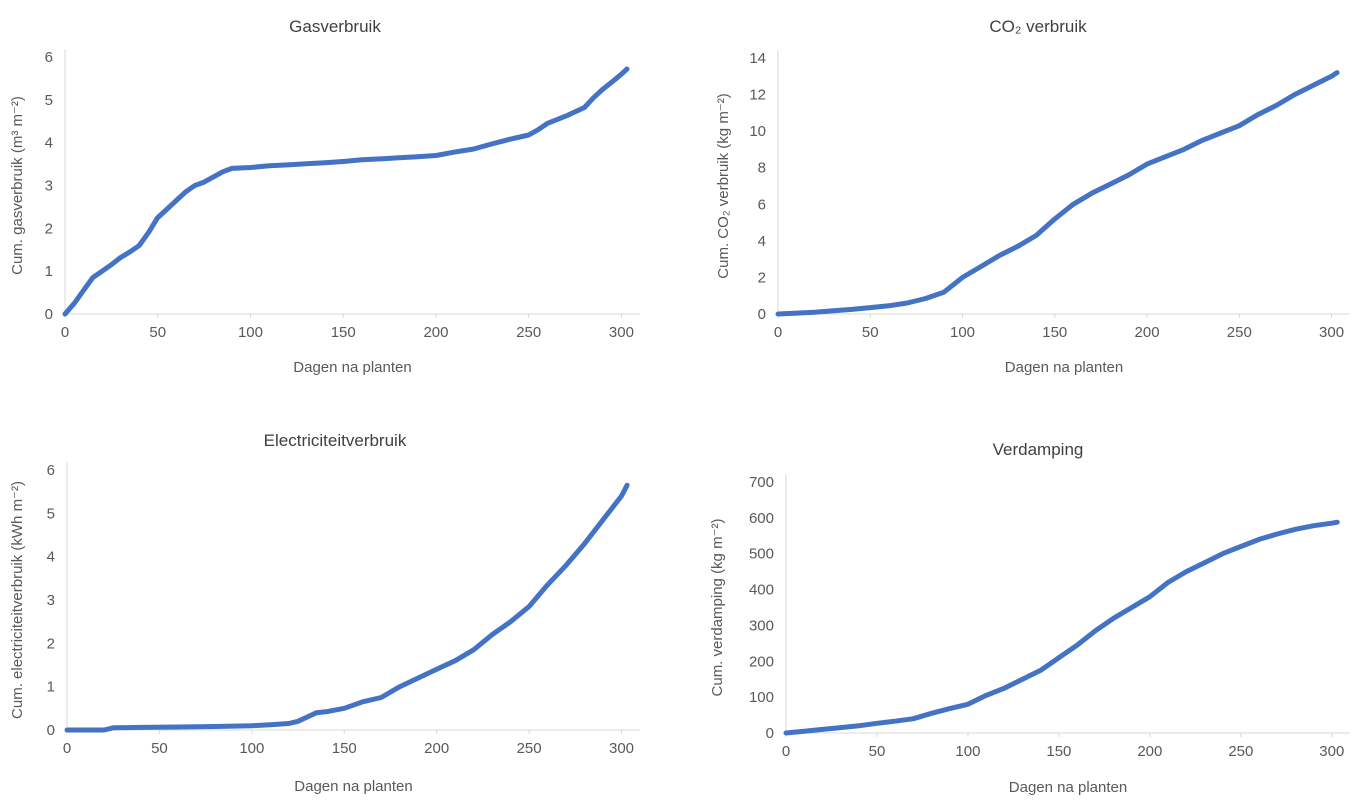  Describe the element at coordinates (1038, 449) in the screenshot. I see `chart-title: Verdamping` at that location.